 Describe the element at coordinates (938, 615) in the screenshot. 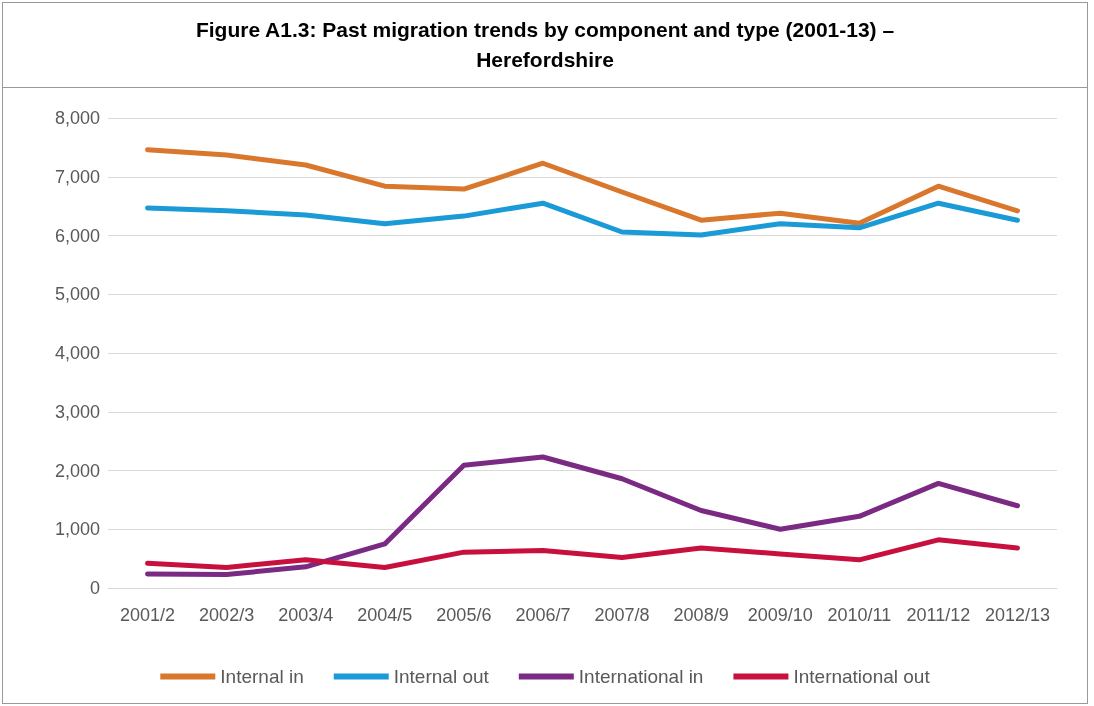

I see `x-tick-label: 2011/12` at that location.